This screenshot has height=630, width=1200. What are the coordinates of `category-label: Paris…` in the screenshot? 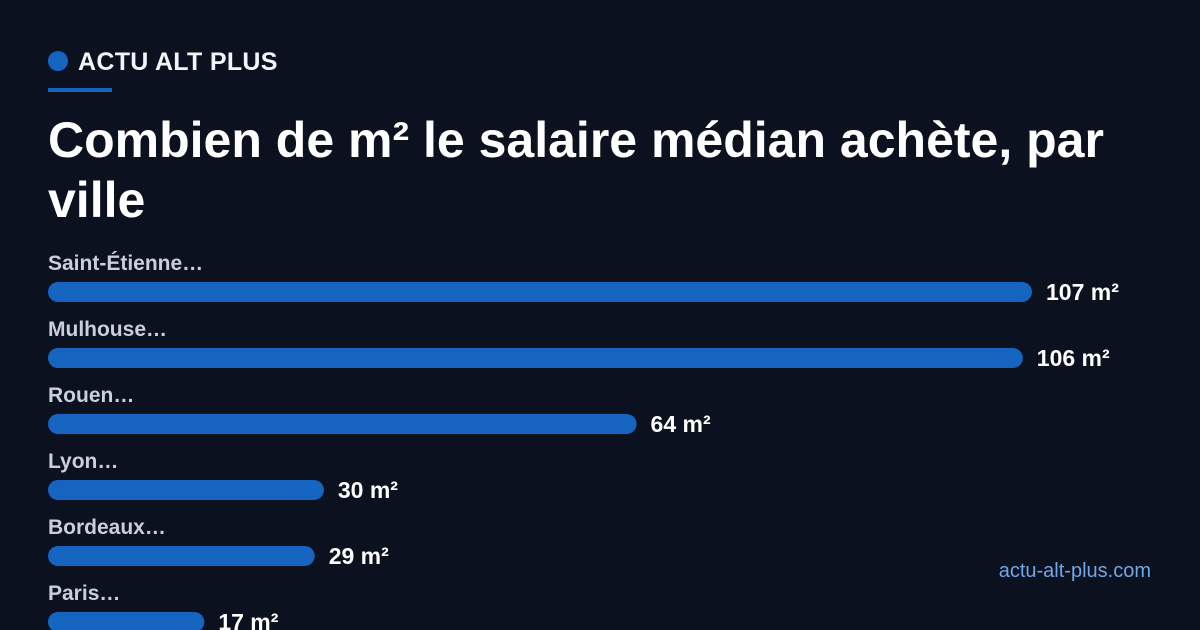 It's located at (84, 593).